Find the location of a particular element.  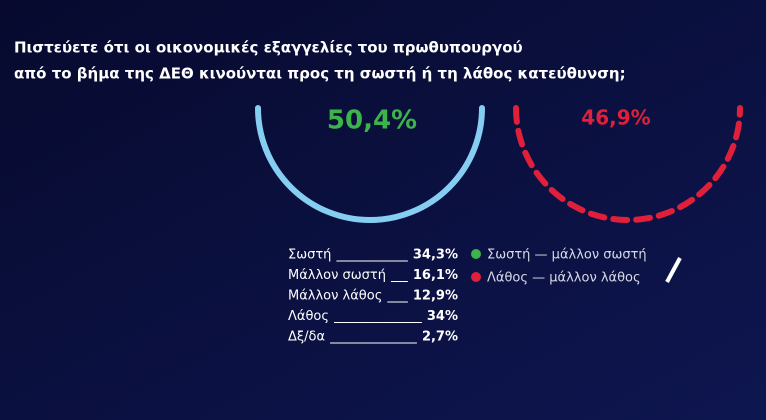

row-label: Μάλλον σωστή is located at coordinates (337, 275).